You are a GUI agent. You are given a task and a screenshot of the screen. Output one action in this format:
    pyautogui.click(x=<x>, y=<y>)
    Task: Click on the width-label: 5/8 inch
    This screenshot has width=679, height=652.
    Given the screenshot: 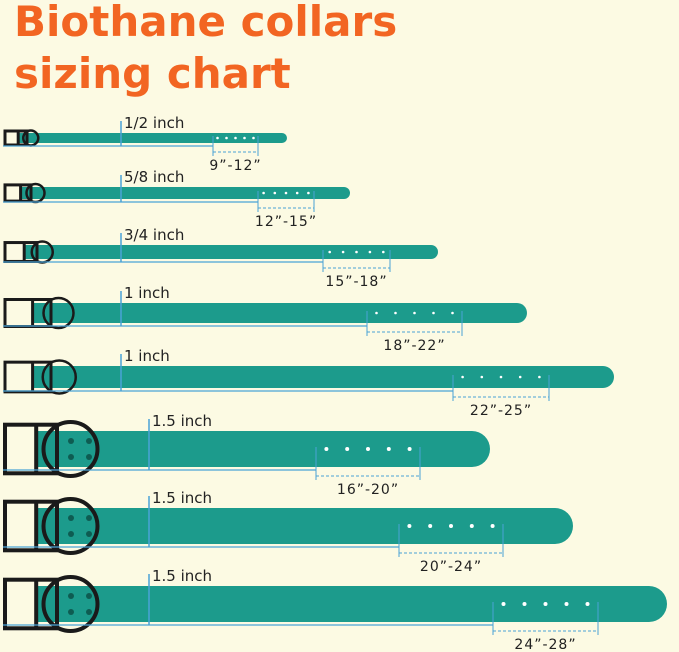 What is the action you would take?
    pyautogui.click(x=154, y=177)
    